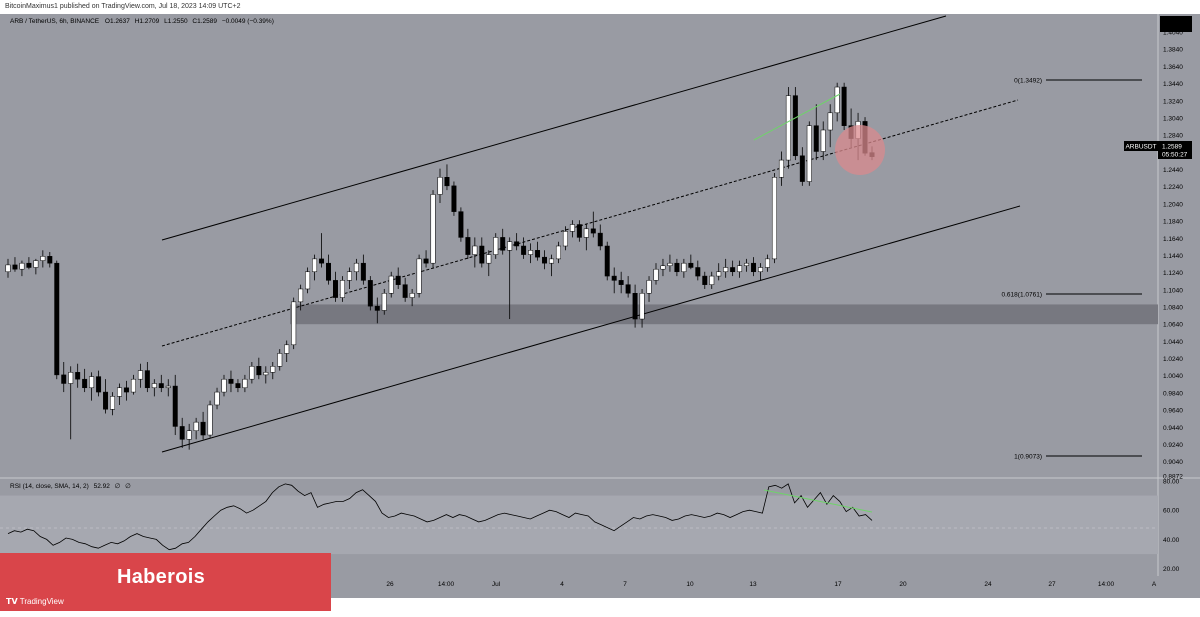 The height and width of the screenshot is (617, 1200). I want to click on time-tick-label: 17, so click(838, 584).